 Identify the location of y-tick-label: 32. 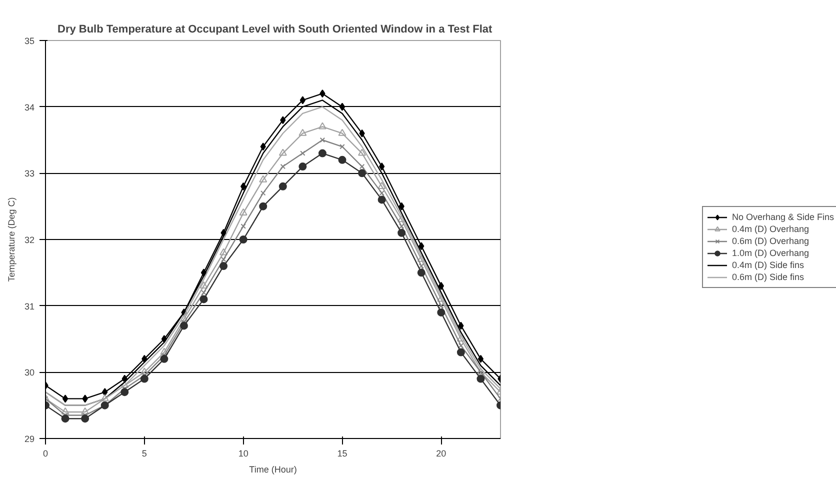
(29, 240).